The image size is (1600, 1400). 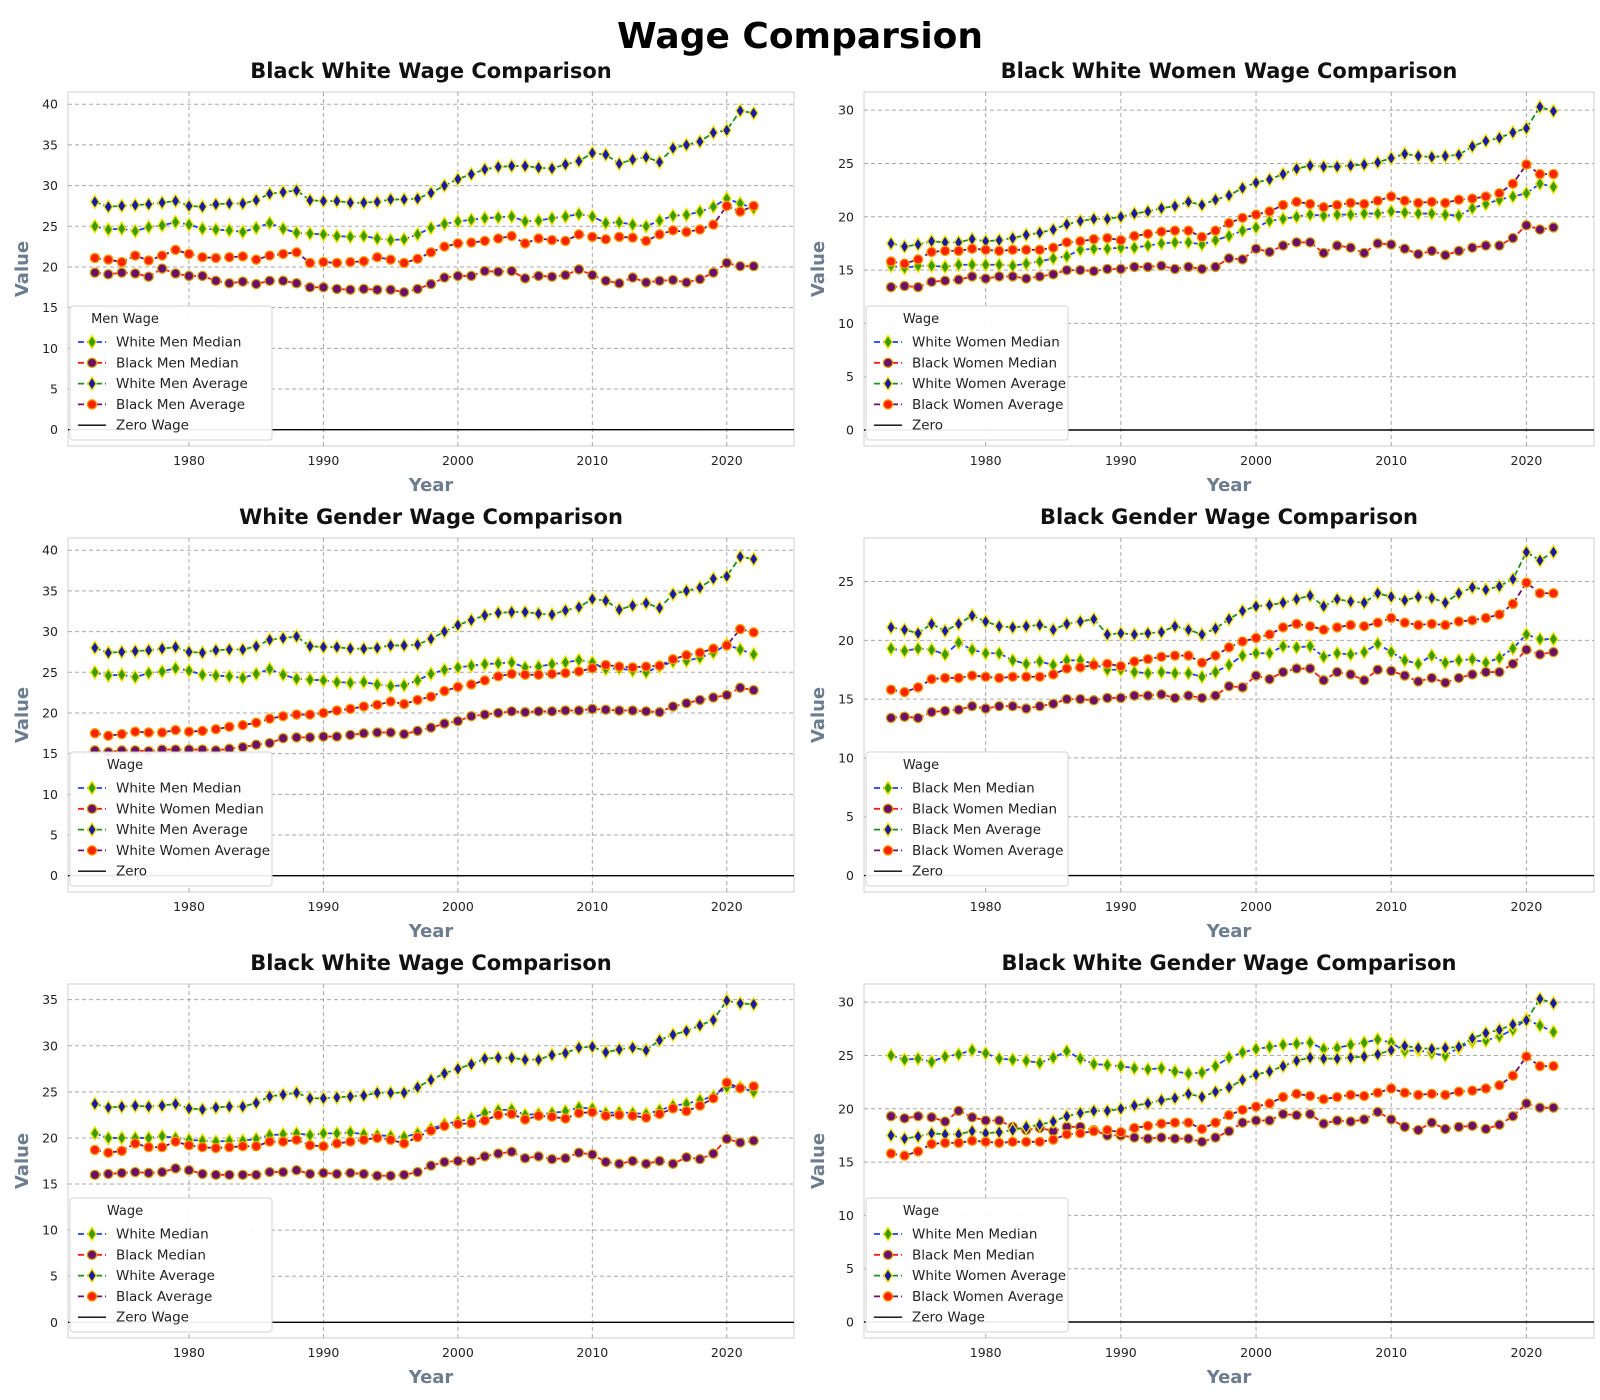 What do you see at coordinates (92, 850) in the screenshot?
I see `legend-marker` at bounding box center [92, 850].